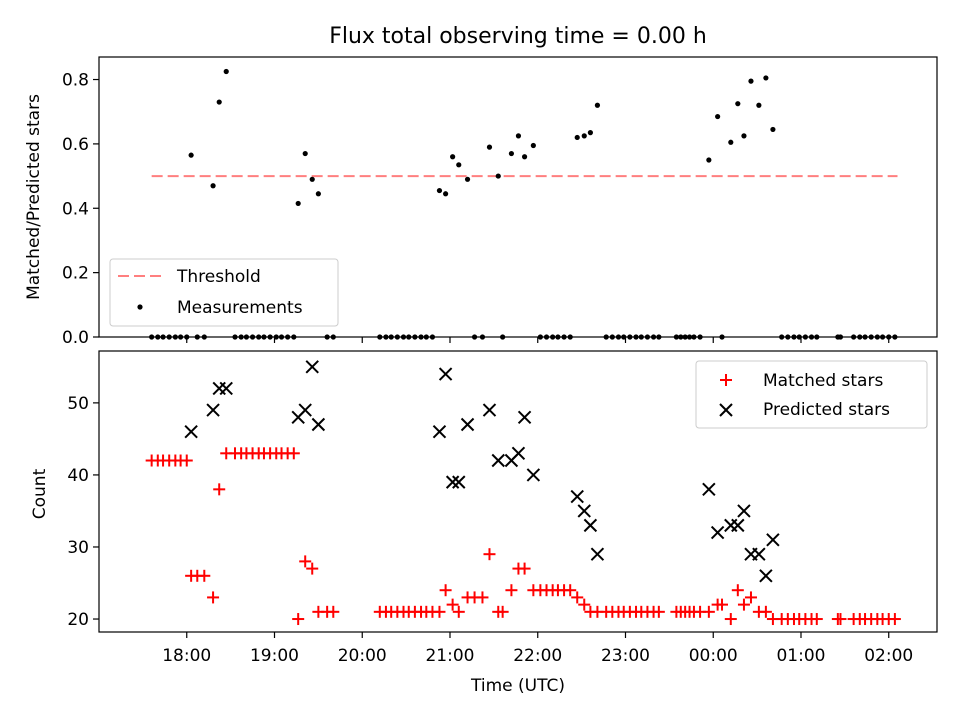  What do you see at coordinates (78, 476) in the screenshot?
I see `count-y-tick-label: 40` at bounding box center [78, 476].